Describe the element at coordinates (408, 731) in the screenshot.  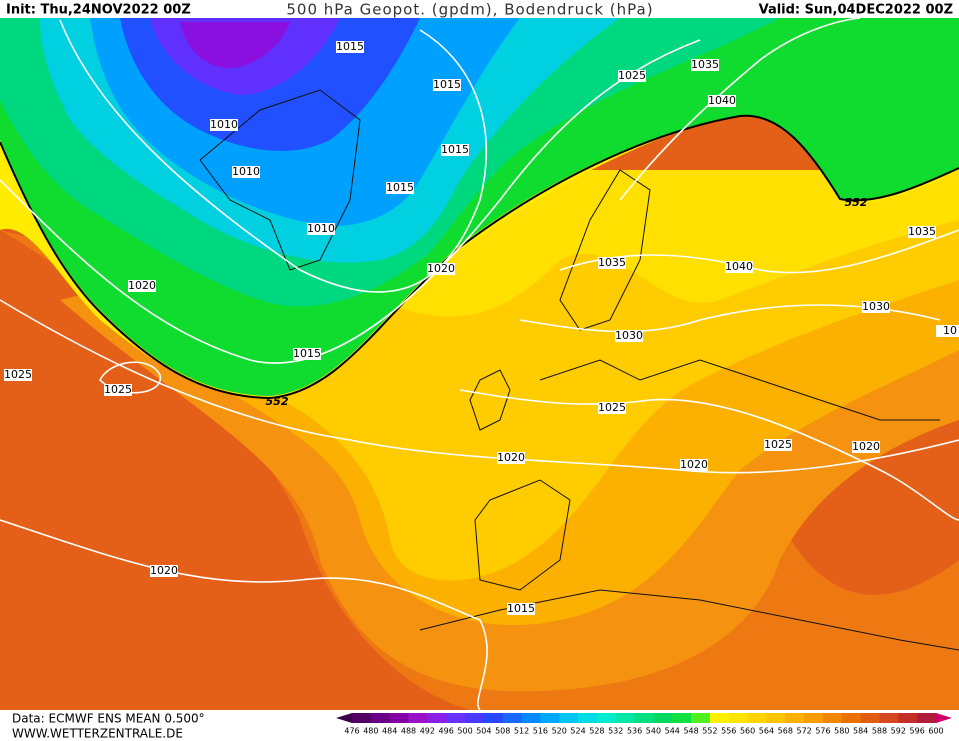
I see `colorbar-label: 488` at that location.